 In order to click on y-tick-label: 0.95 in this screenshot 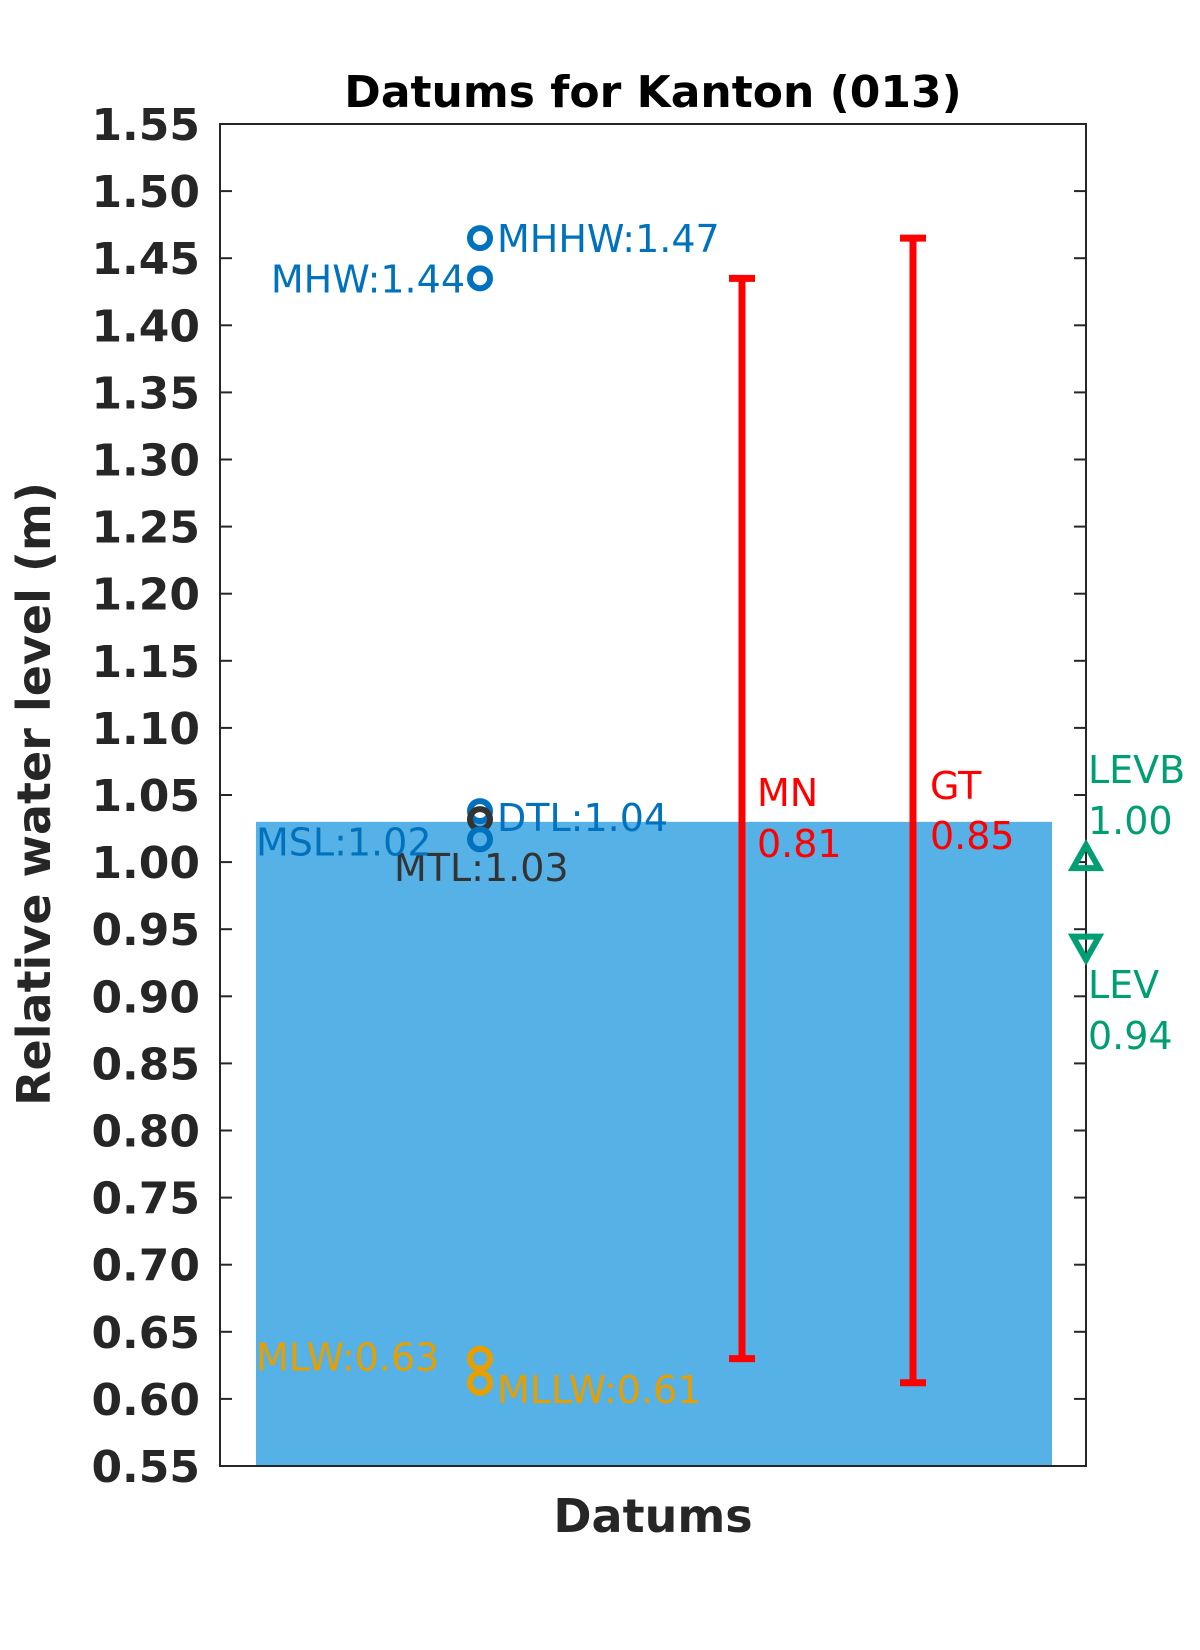, I will do `click(145, 930)`.